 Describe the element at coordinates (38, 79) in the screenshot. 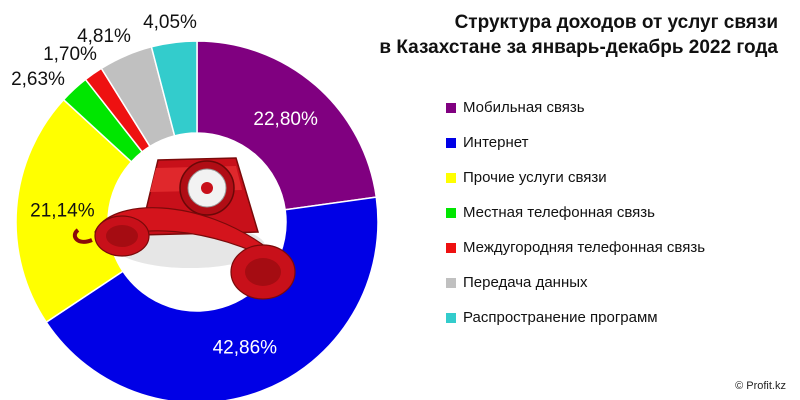

I see `slice-data-label: 2,63%` at that location.